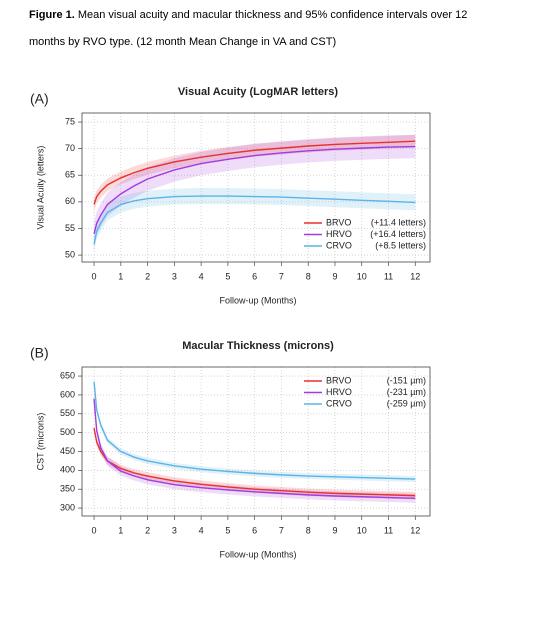 This screenshot has height=640, width=540. What do you see at coordinates (398, 222) in the screenshot?
I see `legend-note: (+11.4 letters)` at bounding box center [398, 222].